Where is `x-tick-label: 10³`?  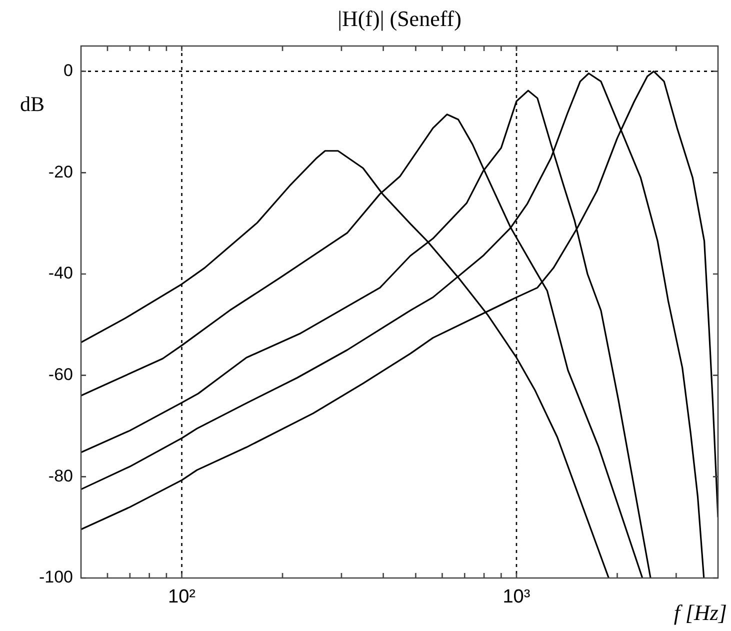
x-tick-label: 10³ is located at coordinates (516, 597).